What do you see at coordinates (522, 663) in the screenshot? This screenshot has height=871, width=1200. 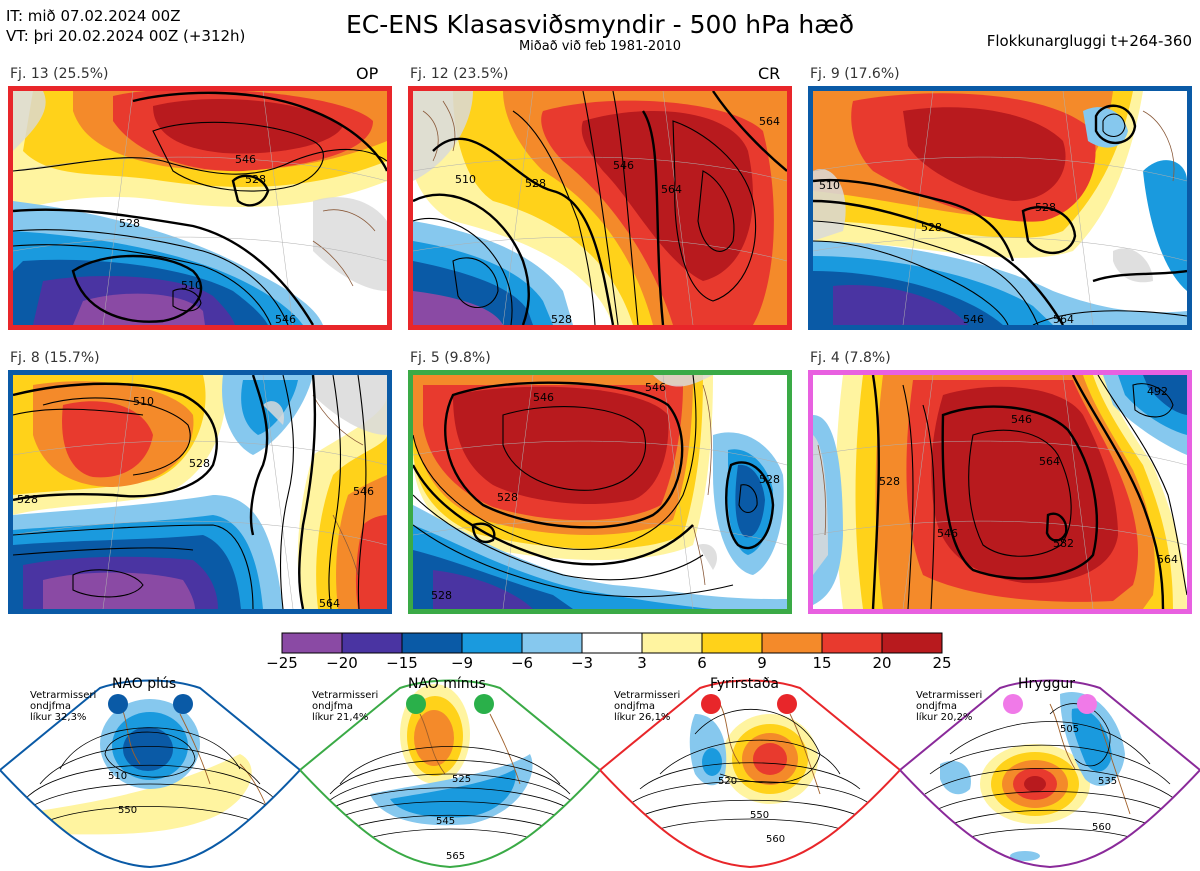 I see `colorbar-tick-label: −6` at bounding box center [522, 663].